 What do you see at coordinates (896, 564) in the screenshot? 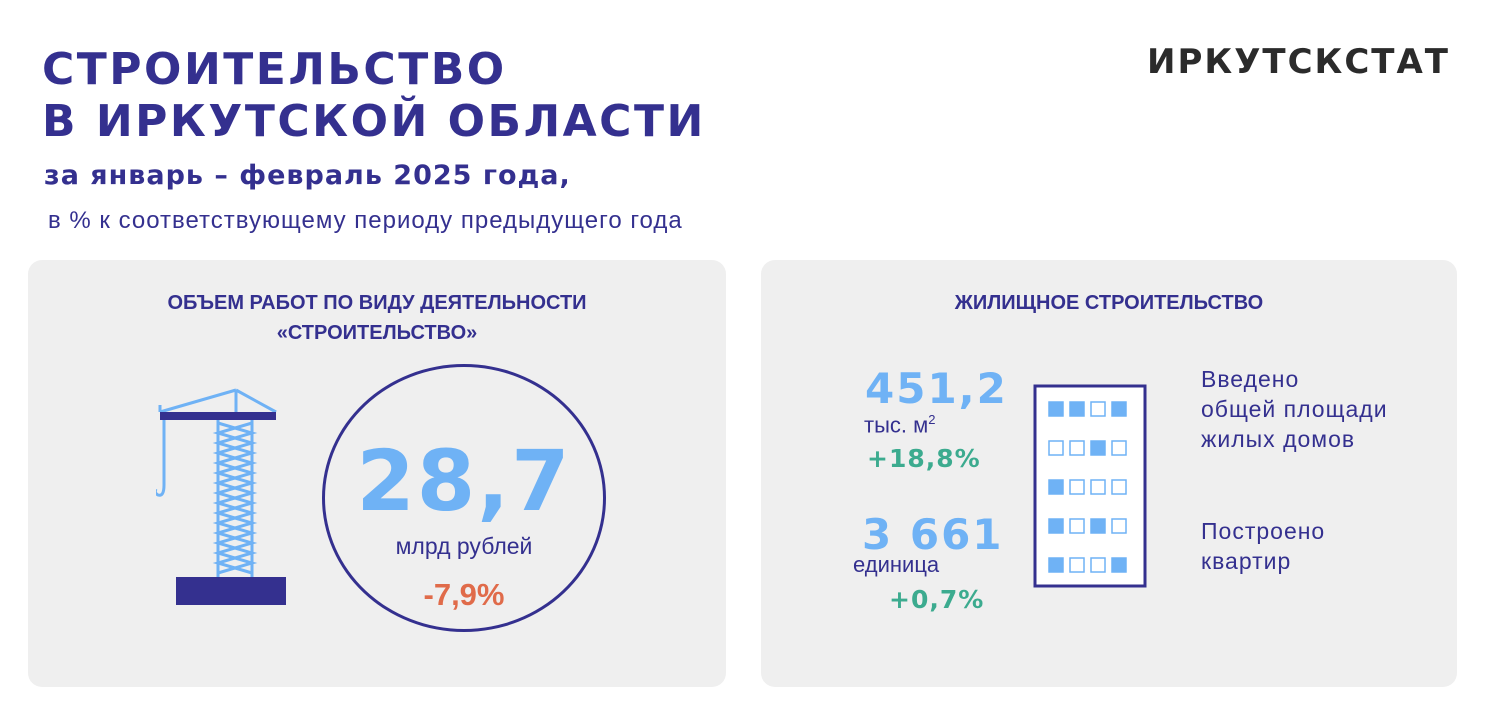
I see `housing-apartments-unit: единица` at bounding box center [896, 564].